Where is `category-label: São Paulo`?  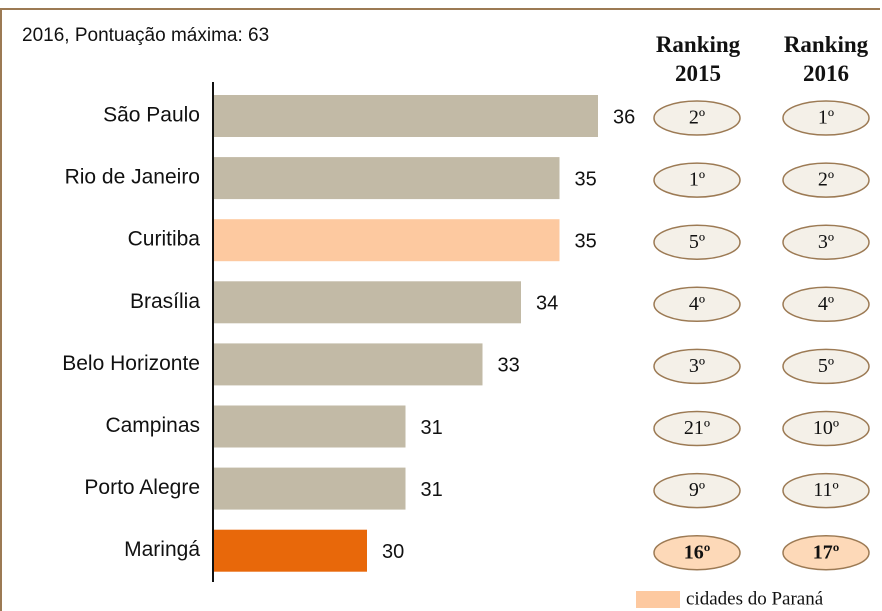 category-label: São Paulo is located at coordinates (151, 115).